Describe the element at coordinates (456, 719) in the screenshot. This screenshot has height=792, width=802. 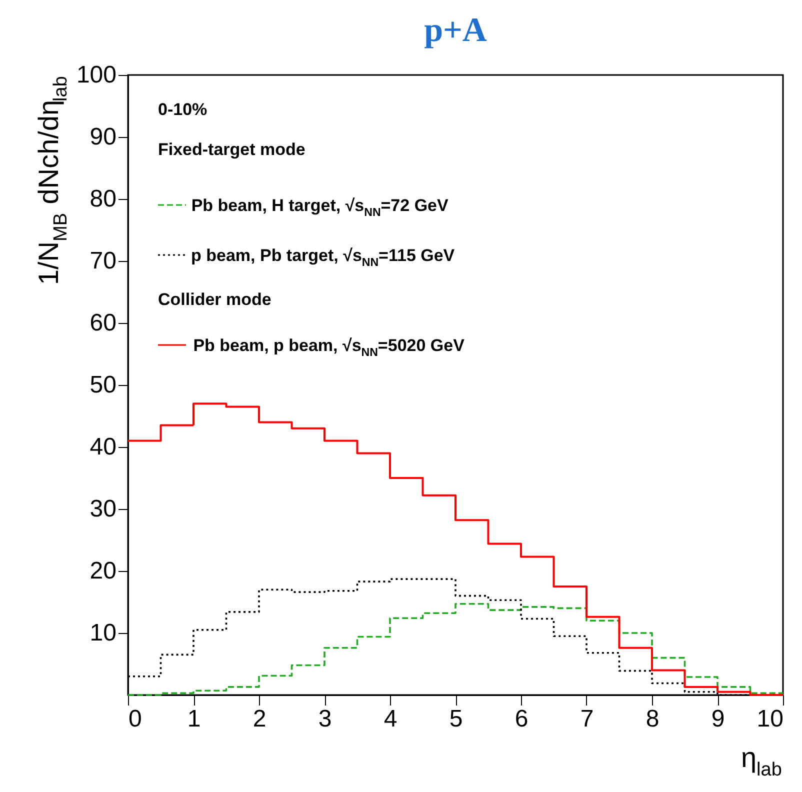
I see `x-tick-label: 5` at that location.